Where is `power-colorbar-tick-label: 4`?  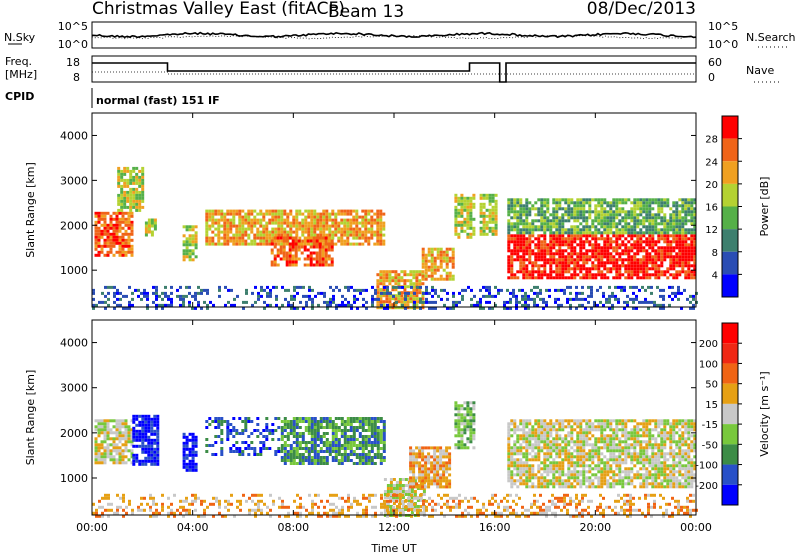
power-colorbar-tick-label: 4 is located at coordinates (715, 275).